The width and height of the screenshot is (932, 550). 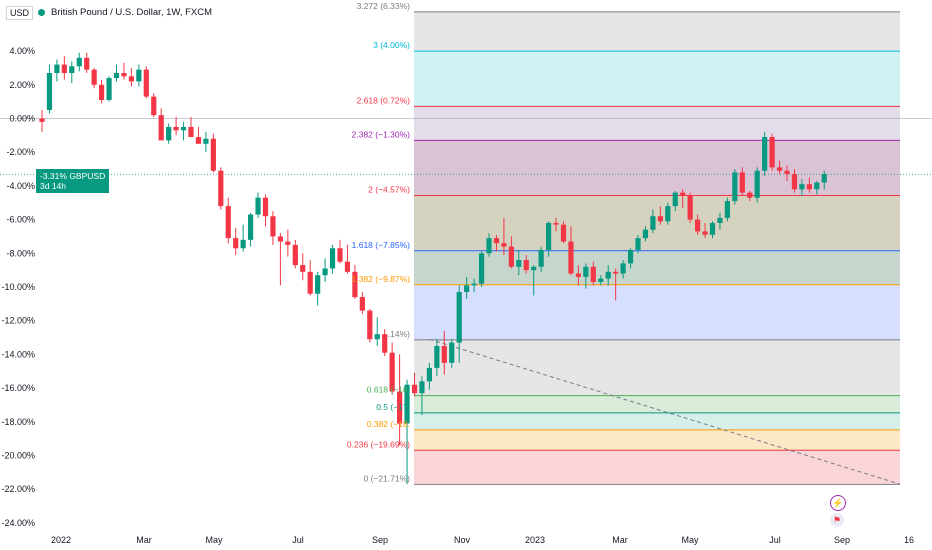 What do you see at coordinates (462, 540) in the screenshot?
I see `x-tick-label: Nov` at bounding box center [462, 540].